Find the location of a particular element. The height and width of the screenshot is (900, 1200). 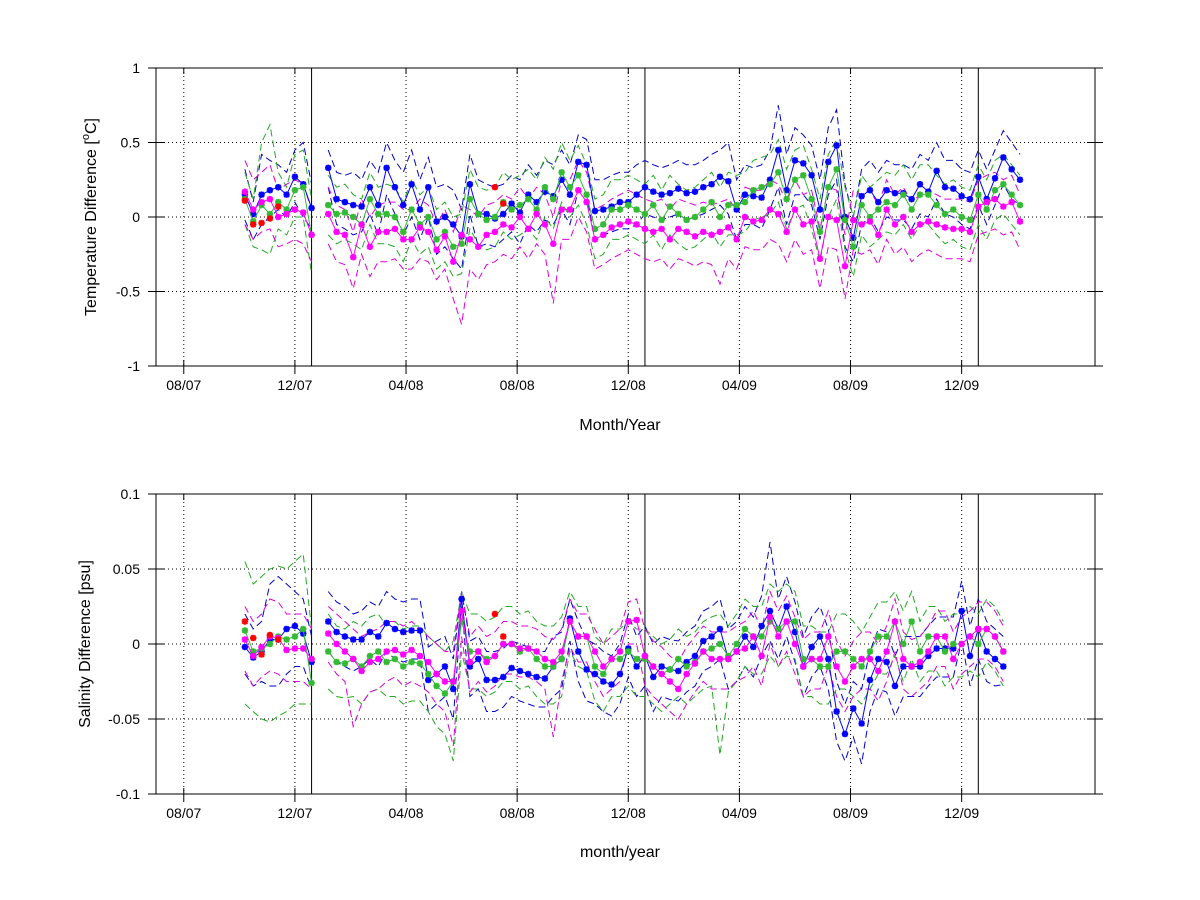

series-line is located at coordinates (665, 667).